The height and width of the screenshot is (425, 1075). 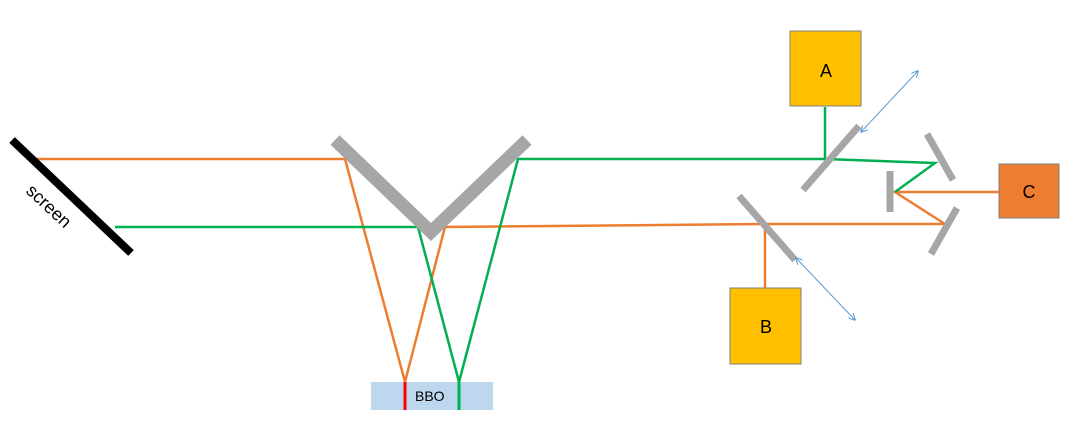 I want to click on v-mirror, so click(x=431, y=188).